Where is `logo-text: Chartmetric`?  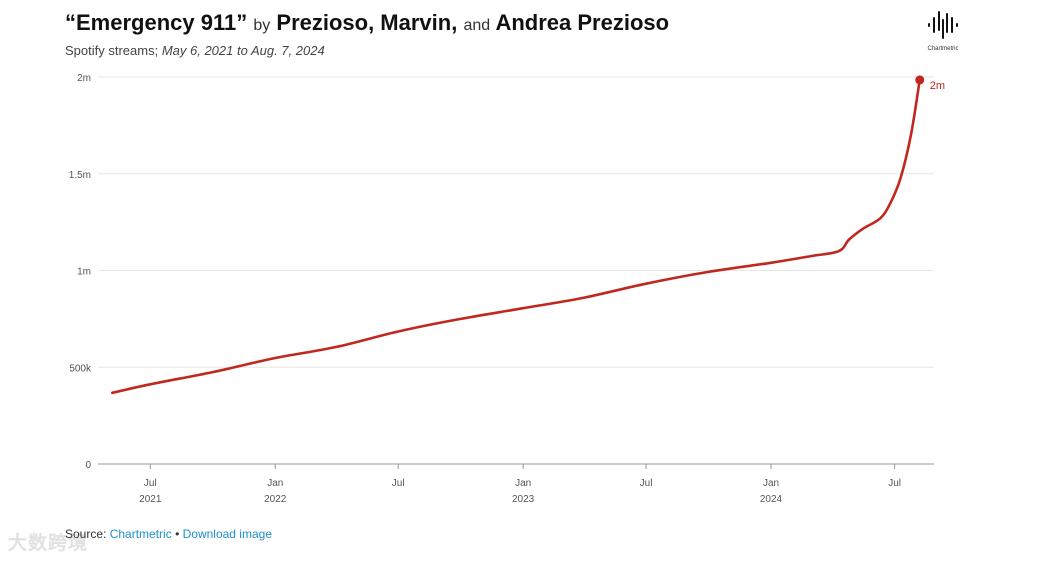 logo-text: Chartmetric is located at coordinates (943, 49).